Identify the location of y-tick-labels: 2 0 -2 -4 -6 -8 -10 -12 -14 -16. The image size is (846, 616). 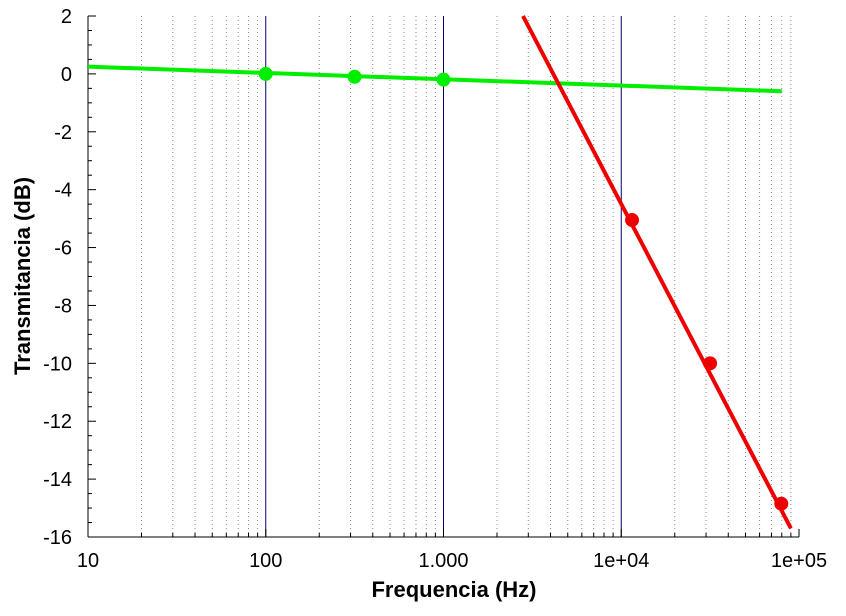
(57, 277).